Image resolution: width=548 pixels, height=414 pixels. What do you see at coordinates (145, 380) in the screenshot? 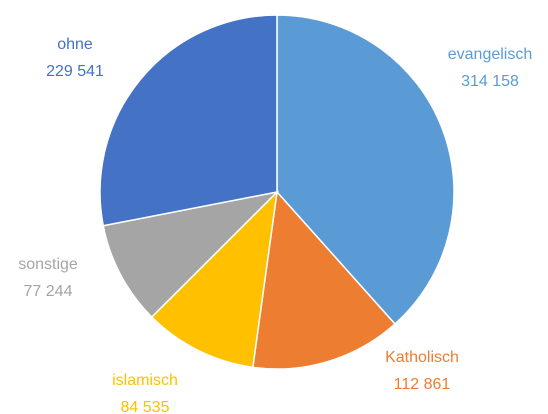
I see `slice-label: islamisch` at bounding box center [145, 380].